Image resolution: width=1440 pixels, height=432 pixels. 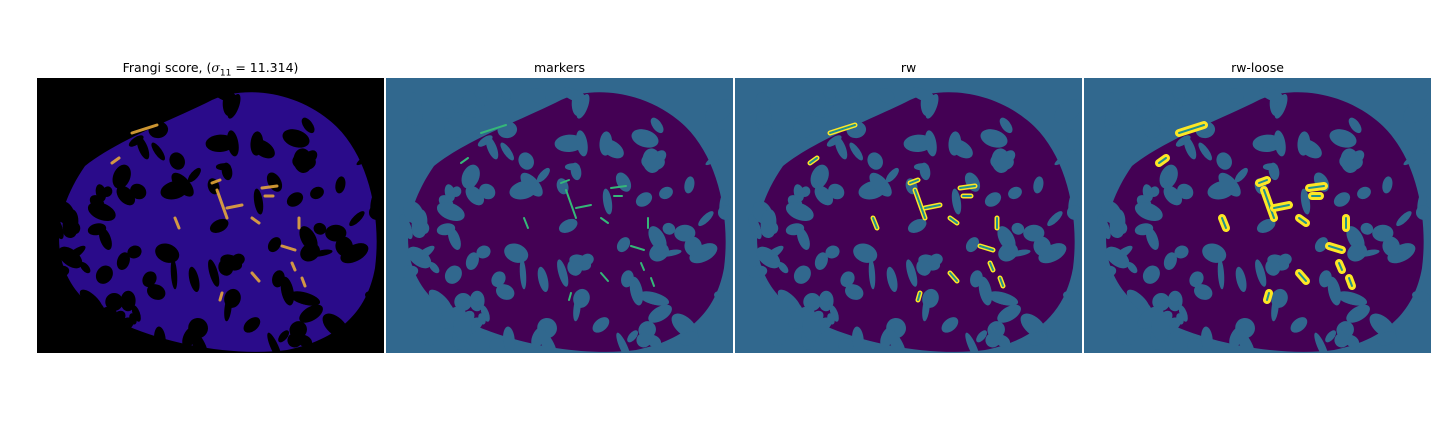 I want to click on vessel-response, so click(x=269, y=187).